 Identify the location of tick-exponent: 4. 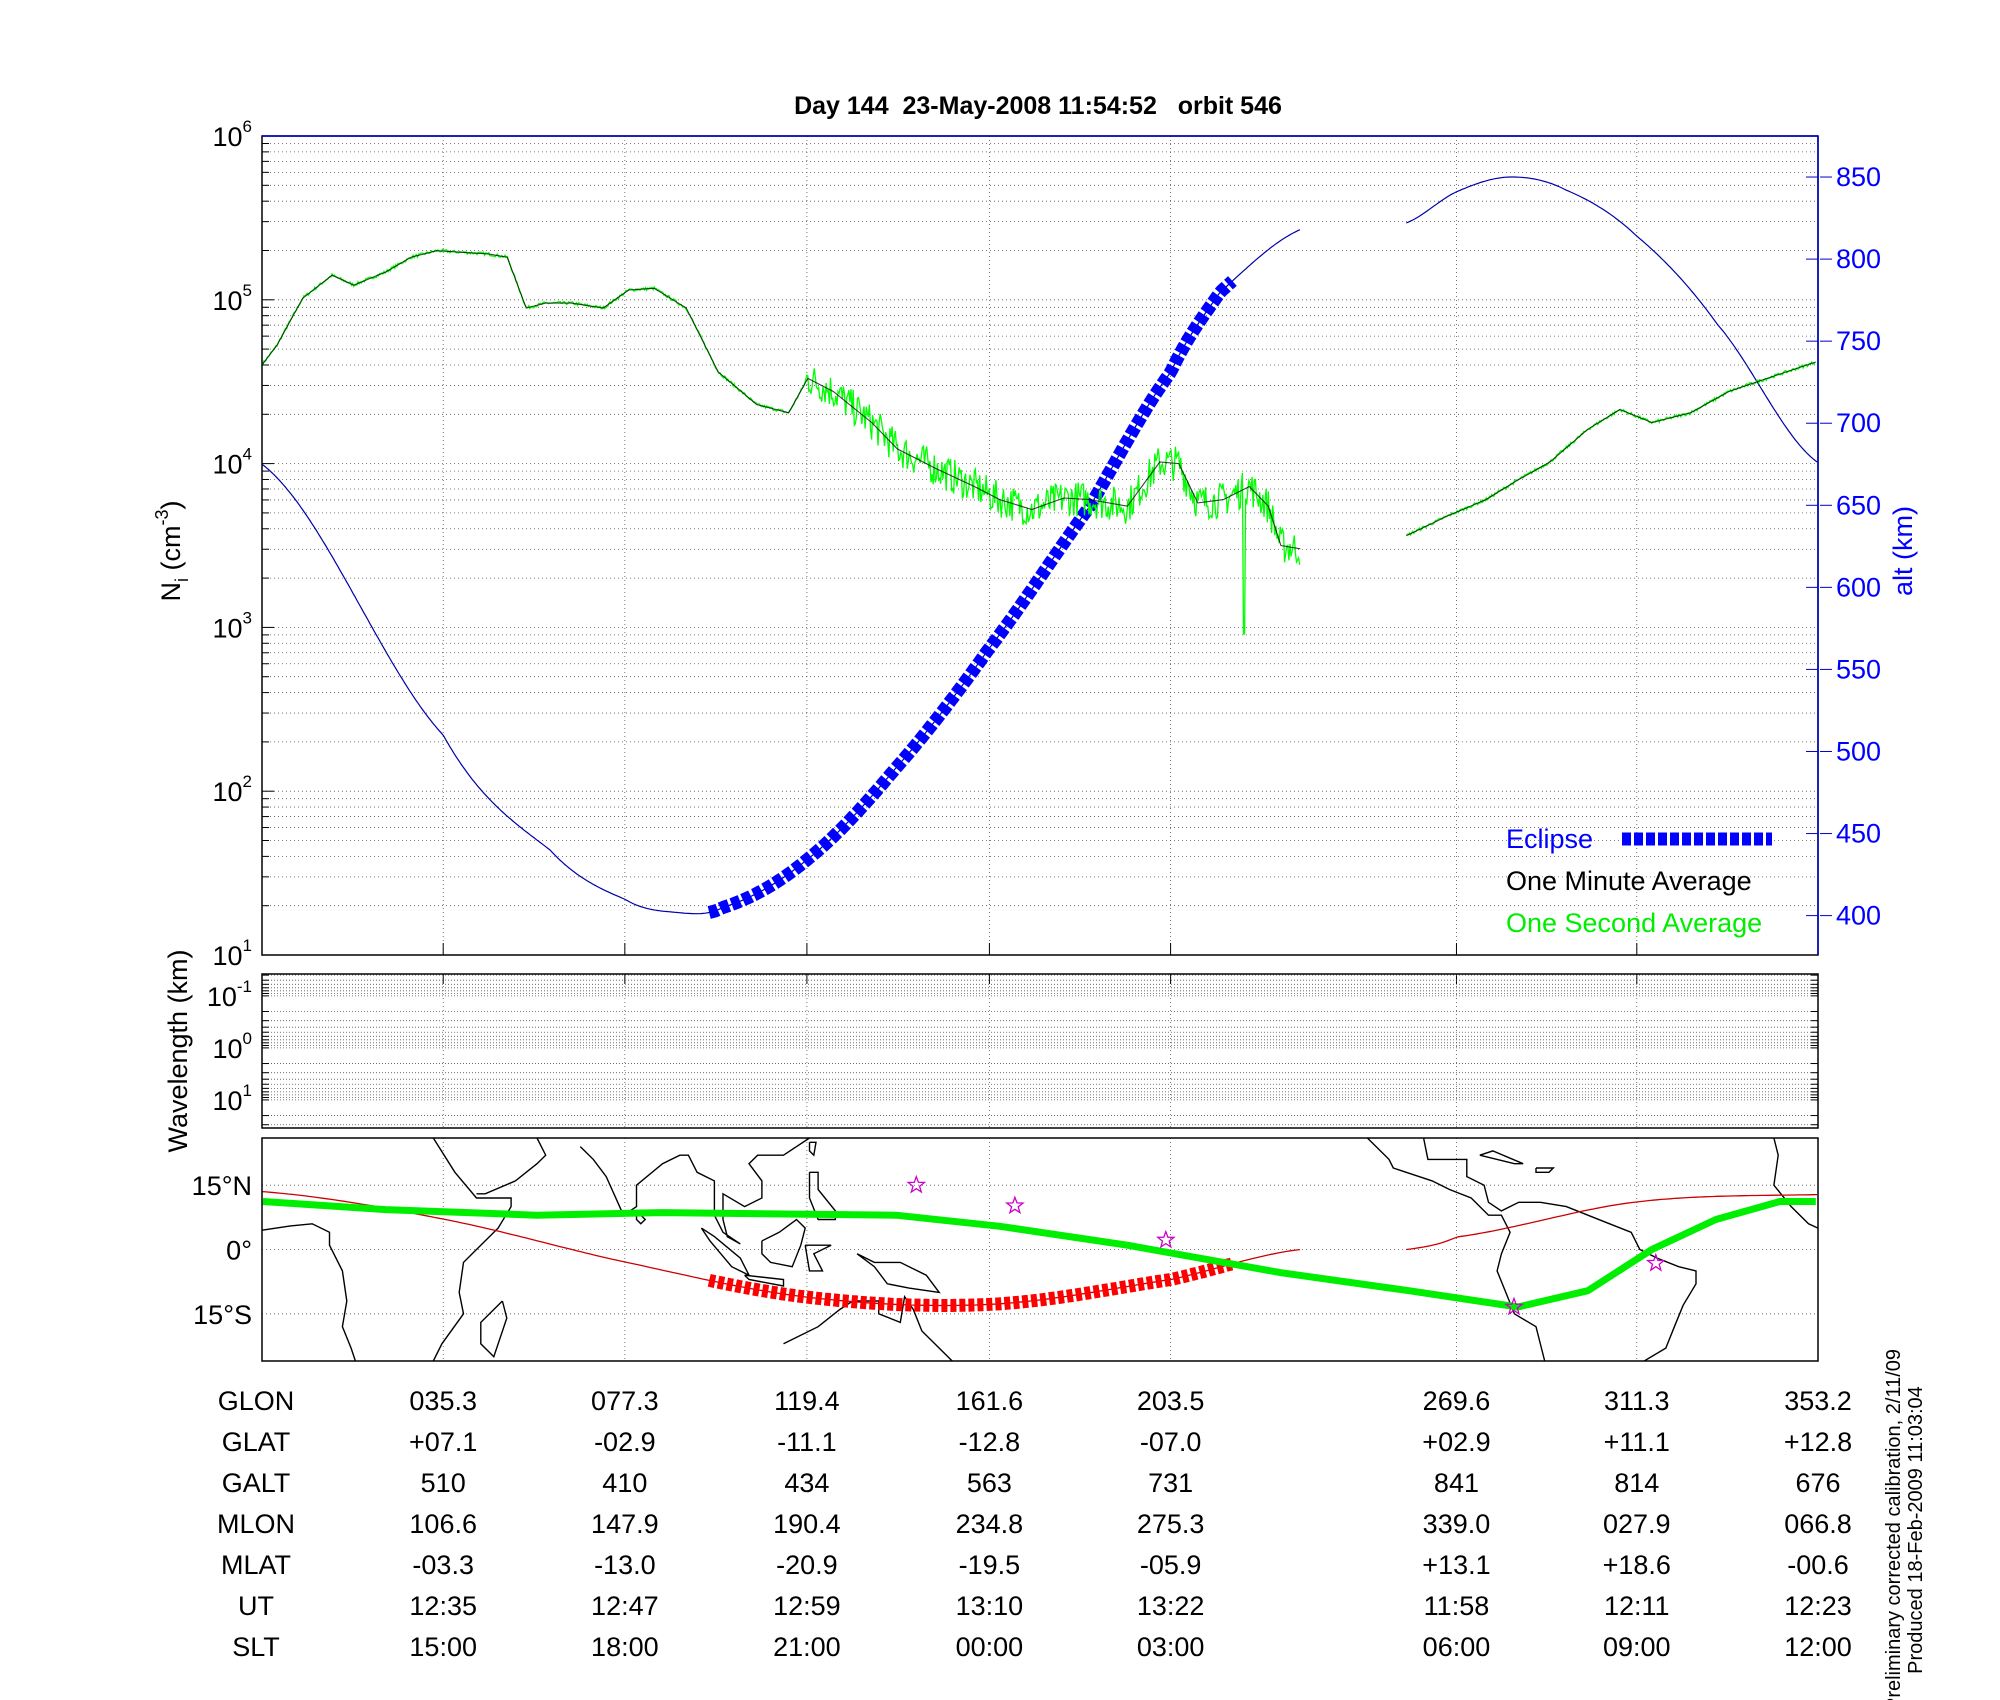
(247, 454).